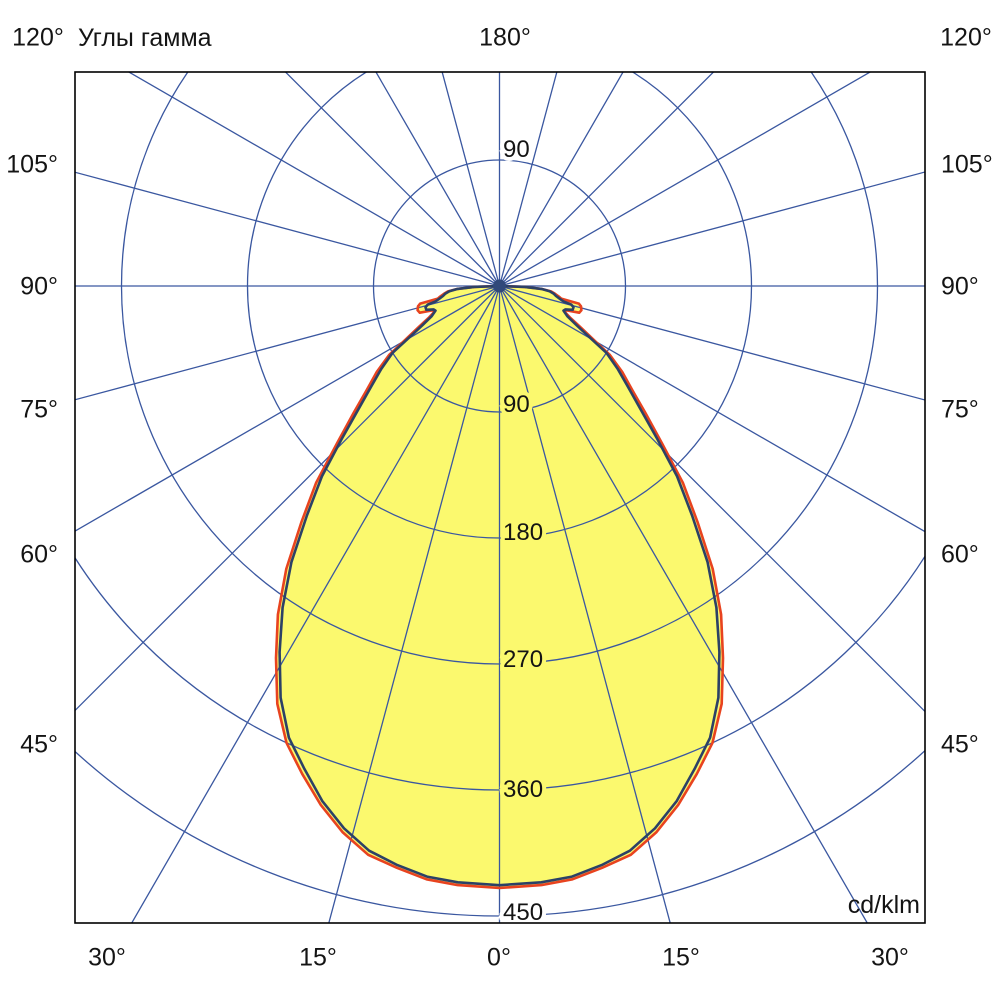 This screenshot has width=1000, height=1000. Describe the element at coordinates (39, 554) in the screenshot. I see `gamma-angle-label-left: 60°` at that location.